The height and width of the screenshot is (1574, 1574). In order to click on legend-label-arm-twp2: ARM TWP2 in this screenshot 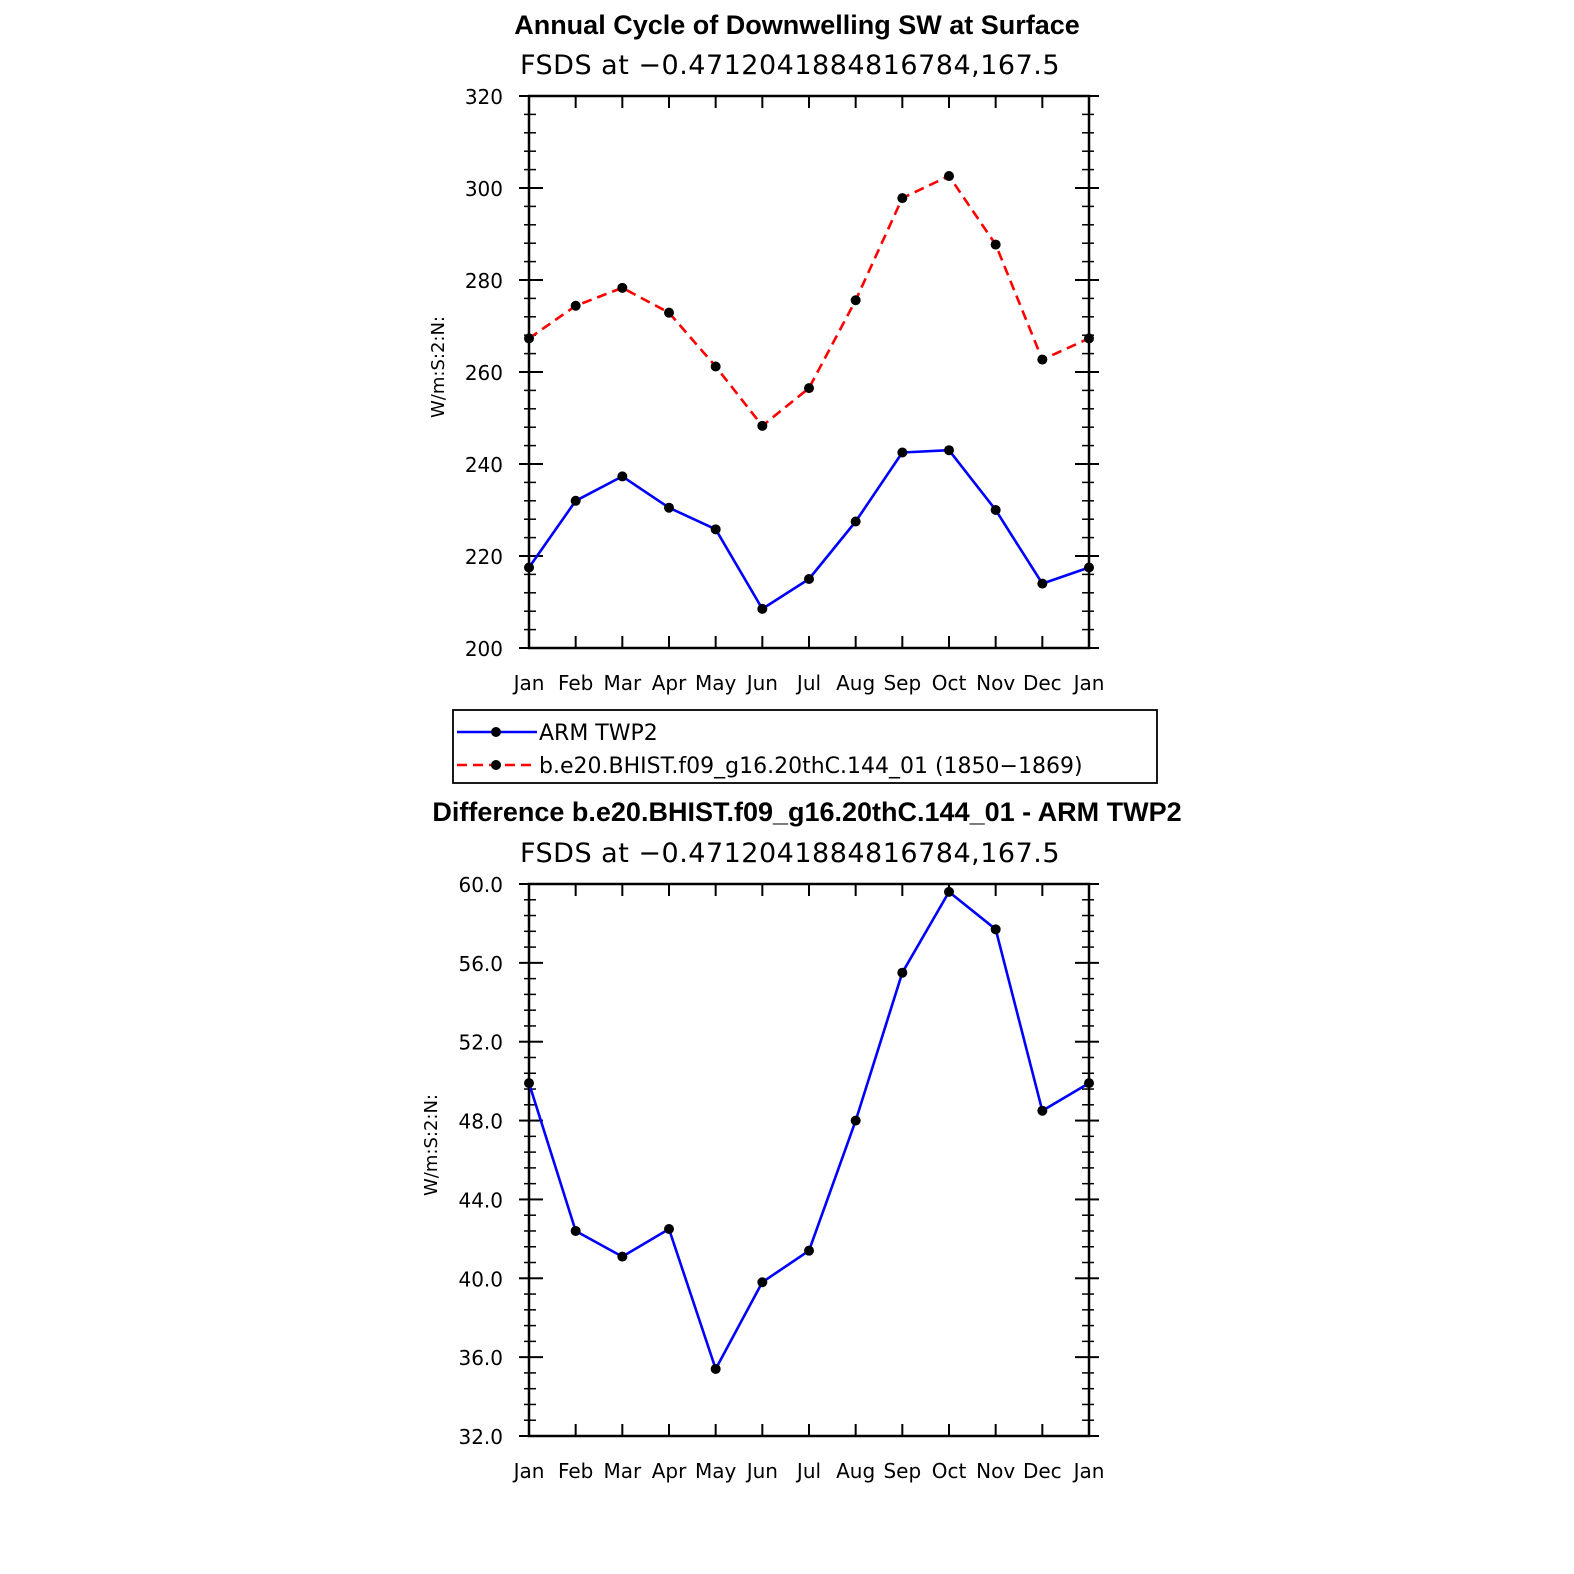, I will do `click(598, 733)`.